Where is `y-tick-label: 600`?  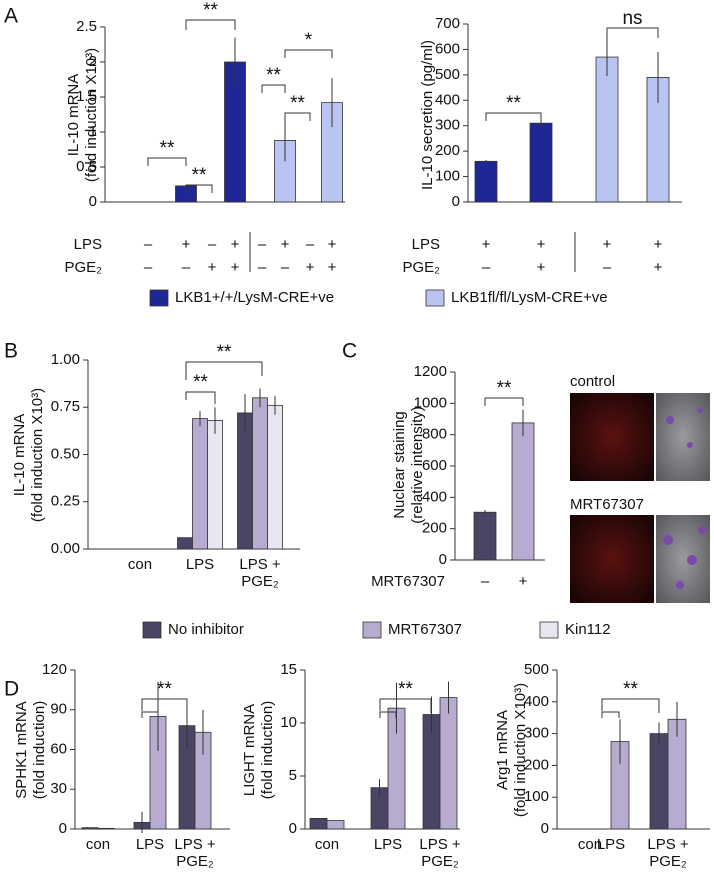
y-tick-label: 600 is located at coordinates (434, 465).